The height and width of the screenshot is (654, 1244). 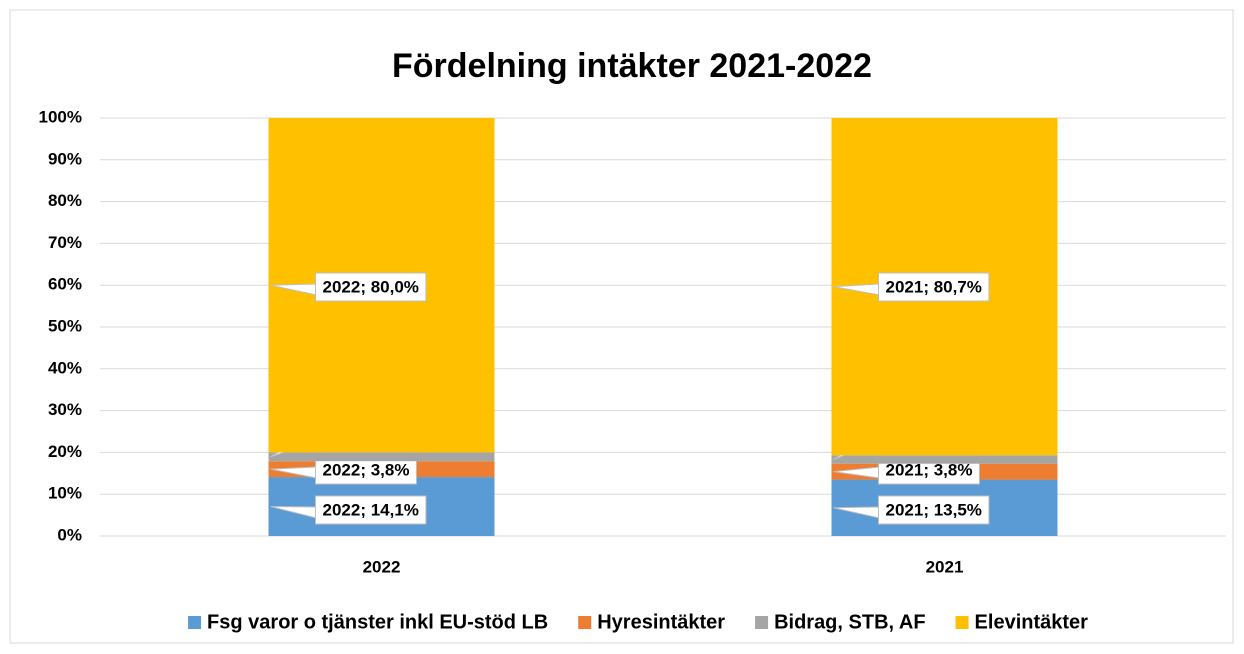 I want to click on y-tick-label: 50%, so click(x=65, y=325).